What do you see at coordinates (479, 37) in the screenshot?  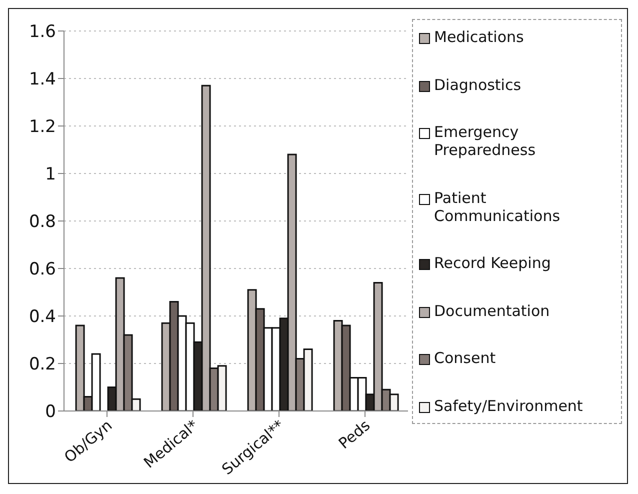 I see `legend-label: Medications` at bounding box center [479, 37].